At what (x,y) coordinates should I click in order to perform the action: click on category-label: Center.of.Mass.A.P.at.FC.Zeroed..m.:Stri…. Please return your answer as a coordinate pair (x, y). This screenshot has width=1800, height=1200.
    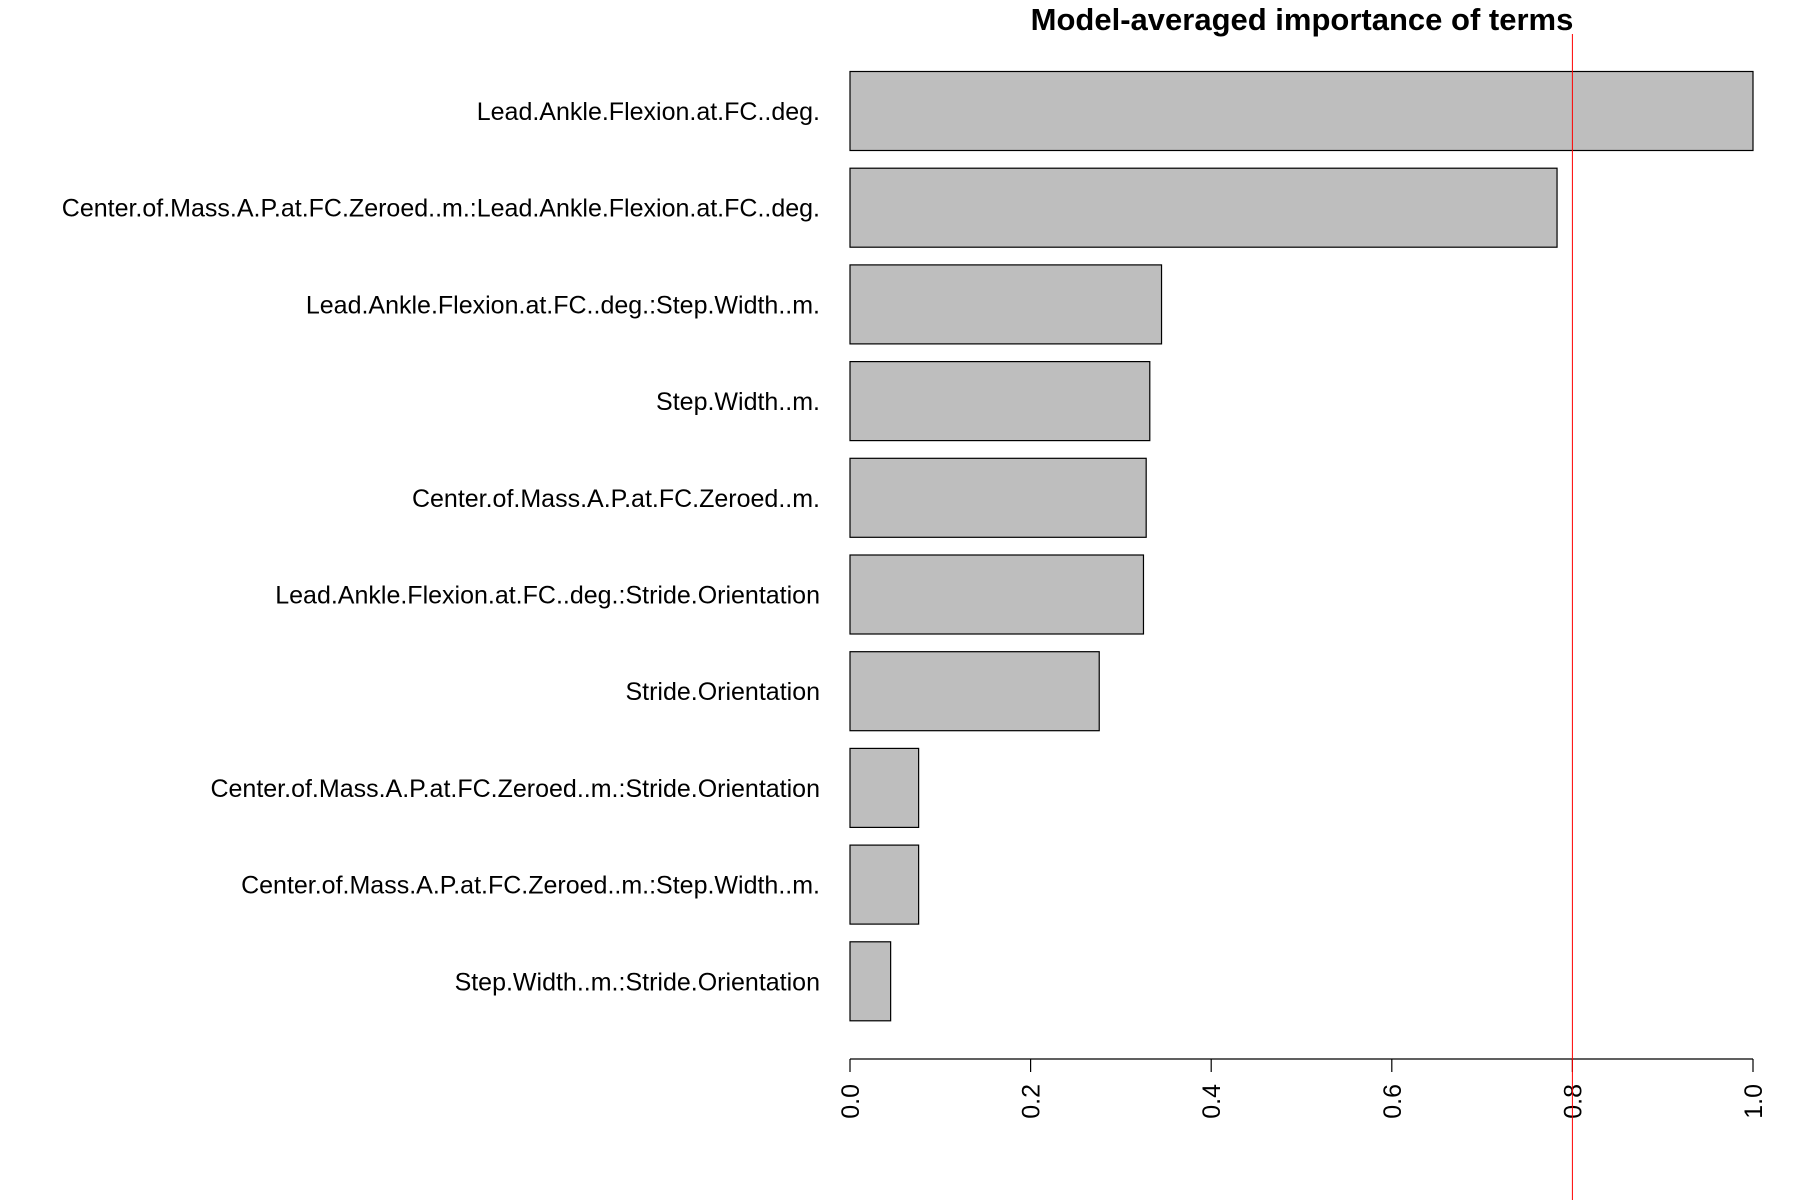
    Looking at the image, I should click on (515, 789).